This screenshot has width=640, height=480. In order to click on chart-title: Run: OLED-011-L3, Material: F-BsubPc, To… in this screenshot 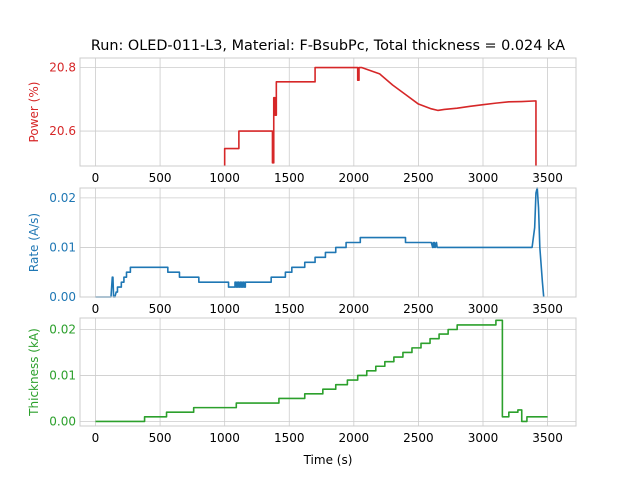, I will do `click(328, 46)`.